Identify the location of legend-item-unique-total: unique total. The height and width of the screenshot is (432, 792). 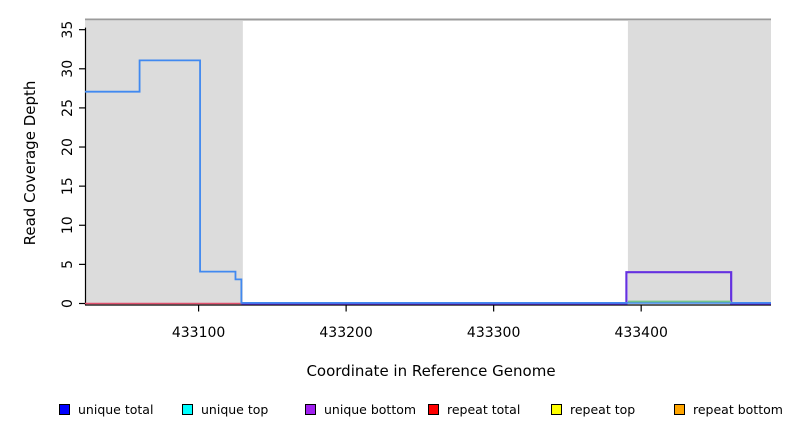
(106, 409).